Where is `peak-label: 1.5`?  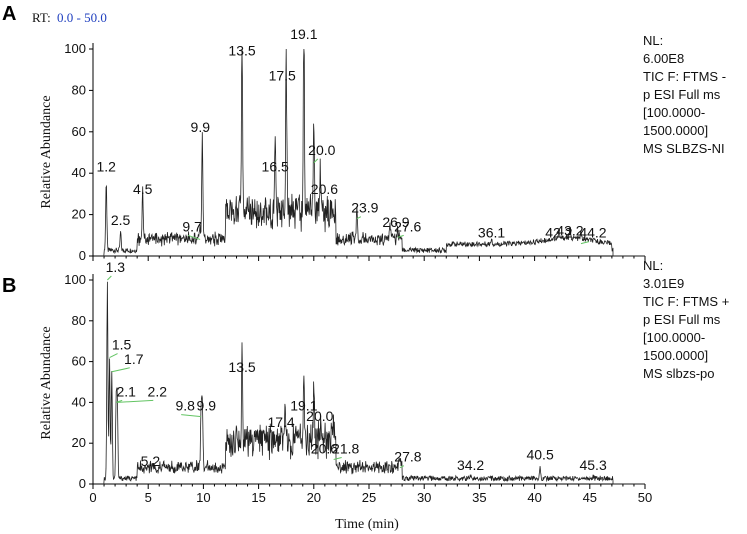
peak-label: 1.5 is located at coordinates (122, 345).